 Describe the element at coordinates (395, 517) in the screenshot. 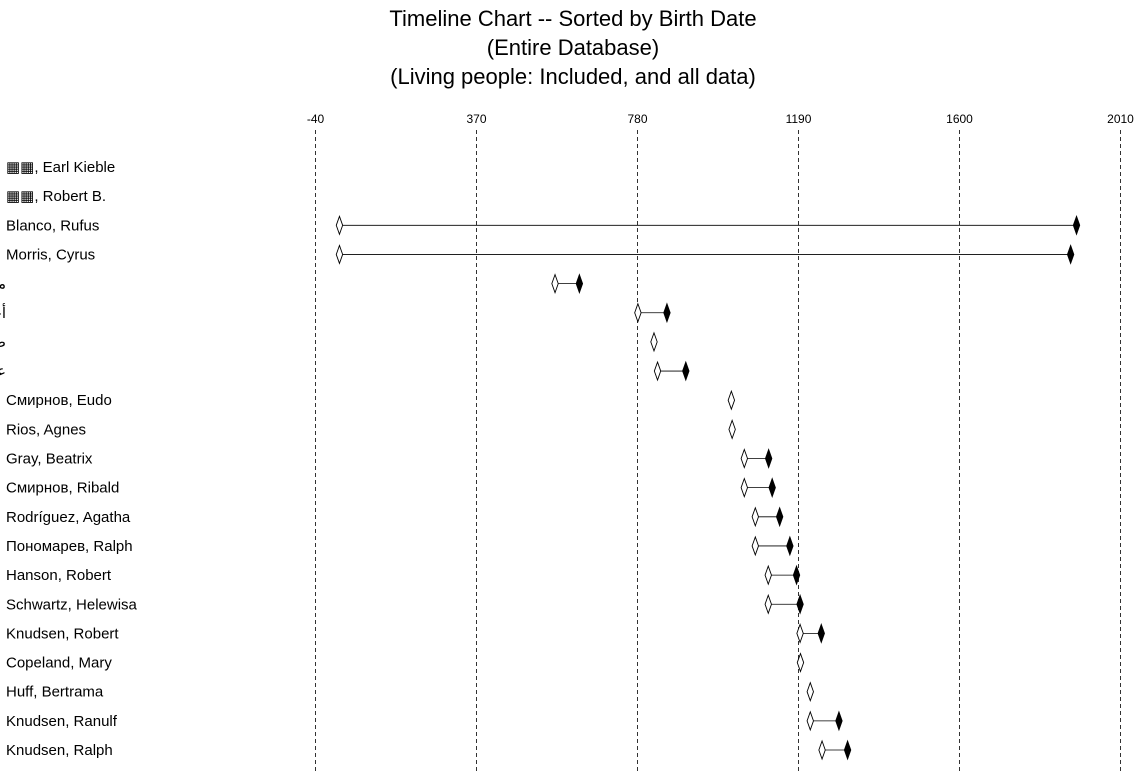

I see `timeline-row: Rodríguez, Agatha` at that location.